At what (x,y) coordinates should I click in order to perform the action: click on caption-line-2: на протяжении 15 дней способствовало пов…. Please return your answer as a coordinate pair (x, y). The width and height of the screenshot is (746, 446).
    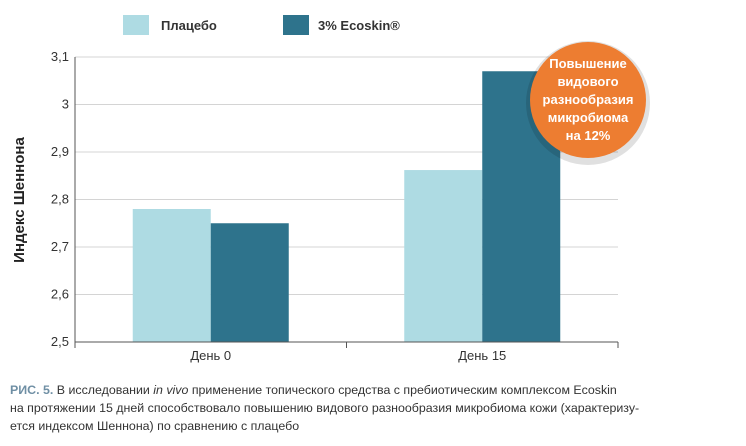
    Looking at the image, I should click on (325, 408).